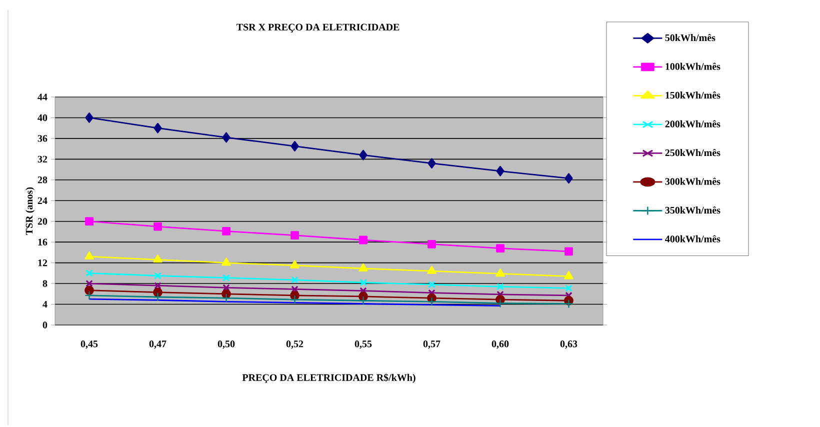 This screenshot has height=427, width=820. I want to click on x-tick-label: 0,50, so click(226, 344).